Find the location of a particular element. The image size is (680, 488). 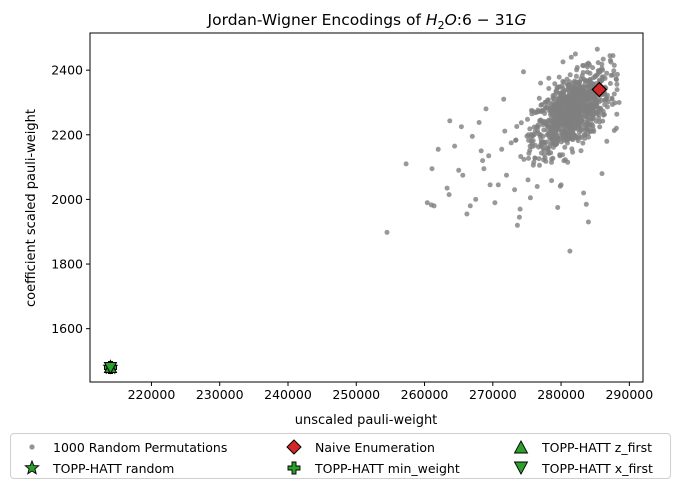

legend-item-topp-hatt-random: TOPP-HATT random is located at coordinates (96, 468).